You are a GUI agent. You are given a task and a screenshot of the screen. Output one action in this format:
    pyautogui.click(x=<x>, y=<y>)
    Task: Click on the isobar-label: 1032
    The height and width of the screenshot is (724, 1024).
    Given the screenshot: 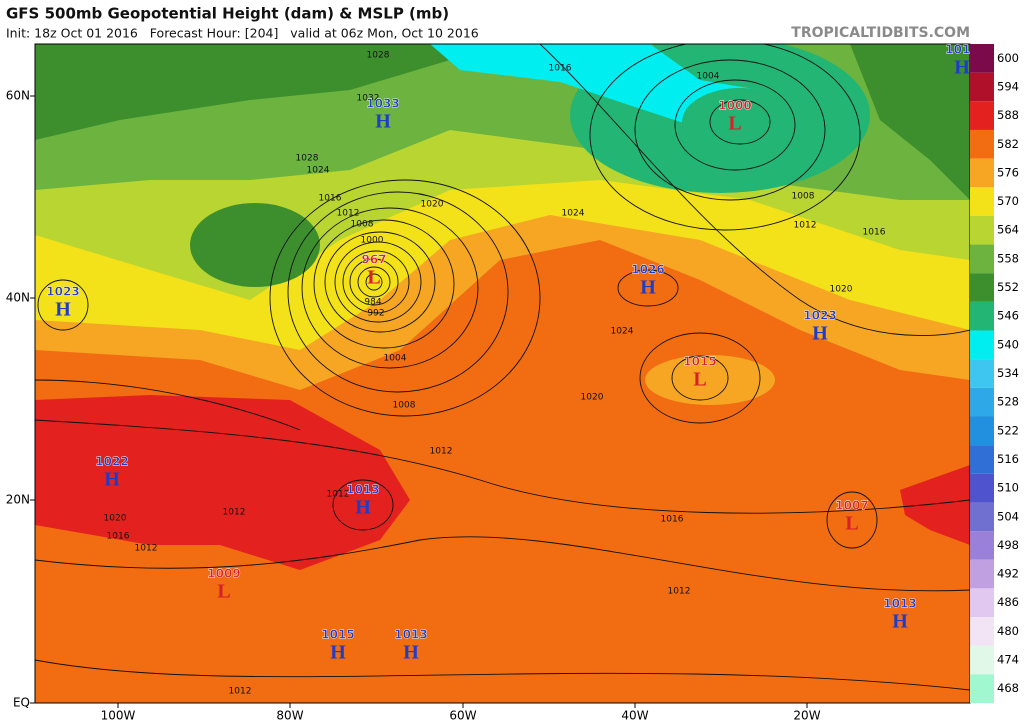 What is the action you would take?
    pyautogui.click(x=368, y=99)
    